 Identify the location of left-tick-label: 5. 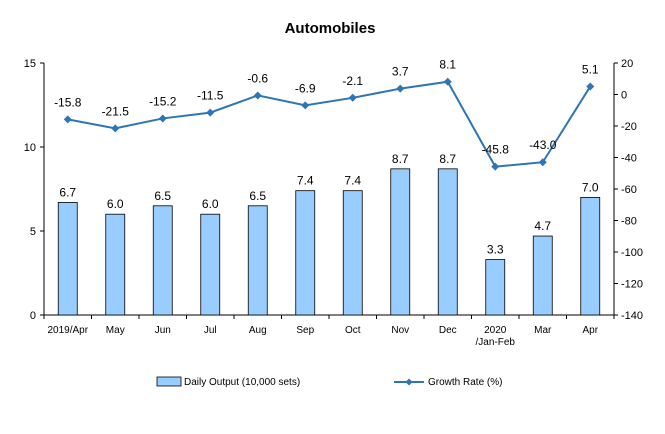
(33, 232).